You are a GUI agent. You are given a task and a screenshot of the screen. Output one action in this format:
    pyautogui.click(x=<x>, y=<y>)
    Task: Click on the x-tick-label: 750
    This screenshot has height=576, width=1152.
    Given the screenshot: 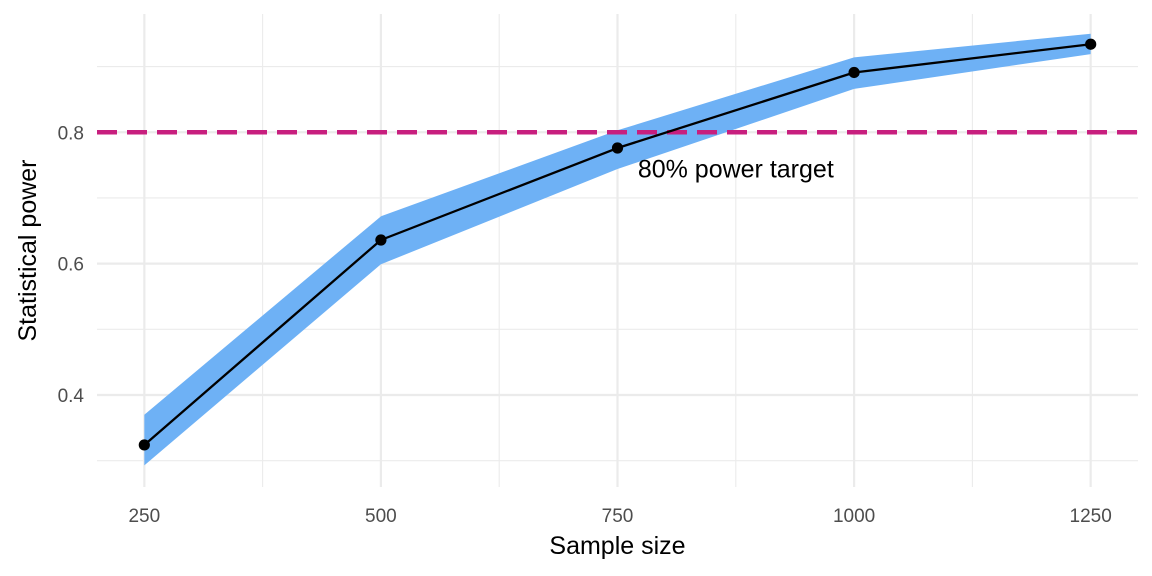 What is the action you would take?
    pyautogui.click(x=618, y=516)
    